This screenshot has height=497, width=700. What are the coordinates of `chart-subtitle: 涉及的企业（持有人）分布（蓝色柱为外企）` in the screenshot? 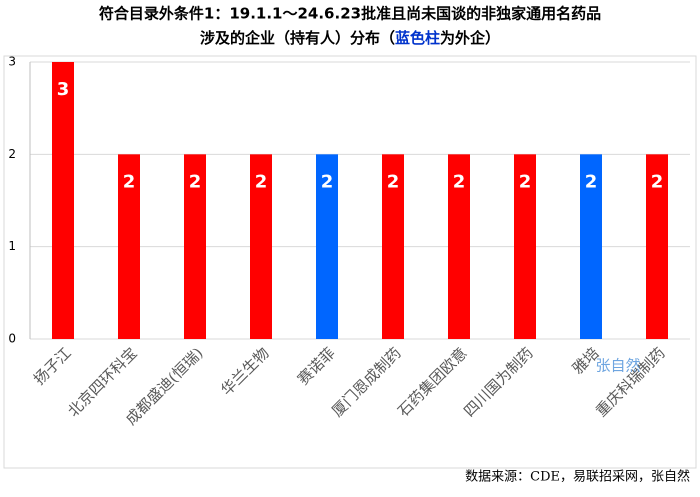 It's located at (350, 38).